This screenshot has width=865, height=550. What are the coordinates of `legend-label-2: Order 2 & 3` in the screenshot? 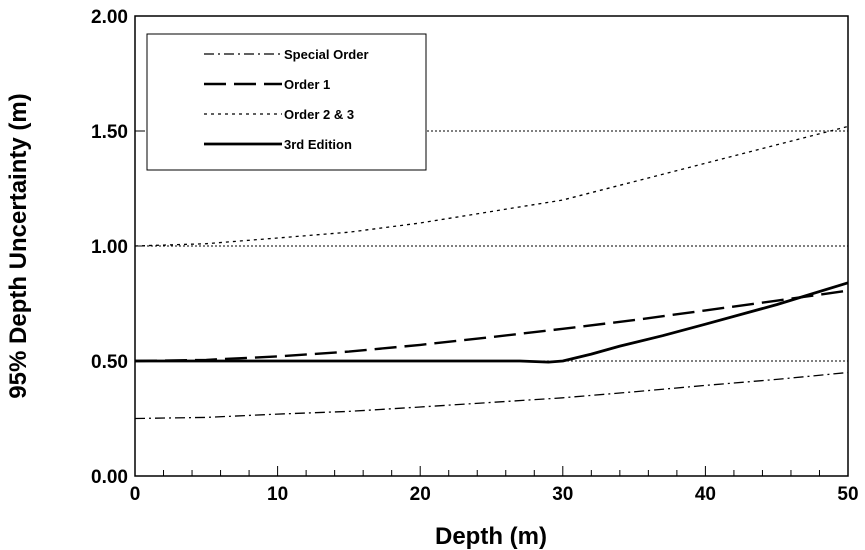 It's located at (319, 114).